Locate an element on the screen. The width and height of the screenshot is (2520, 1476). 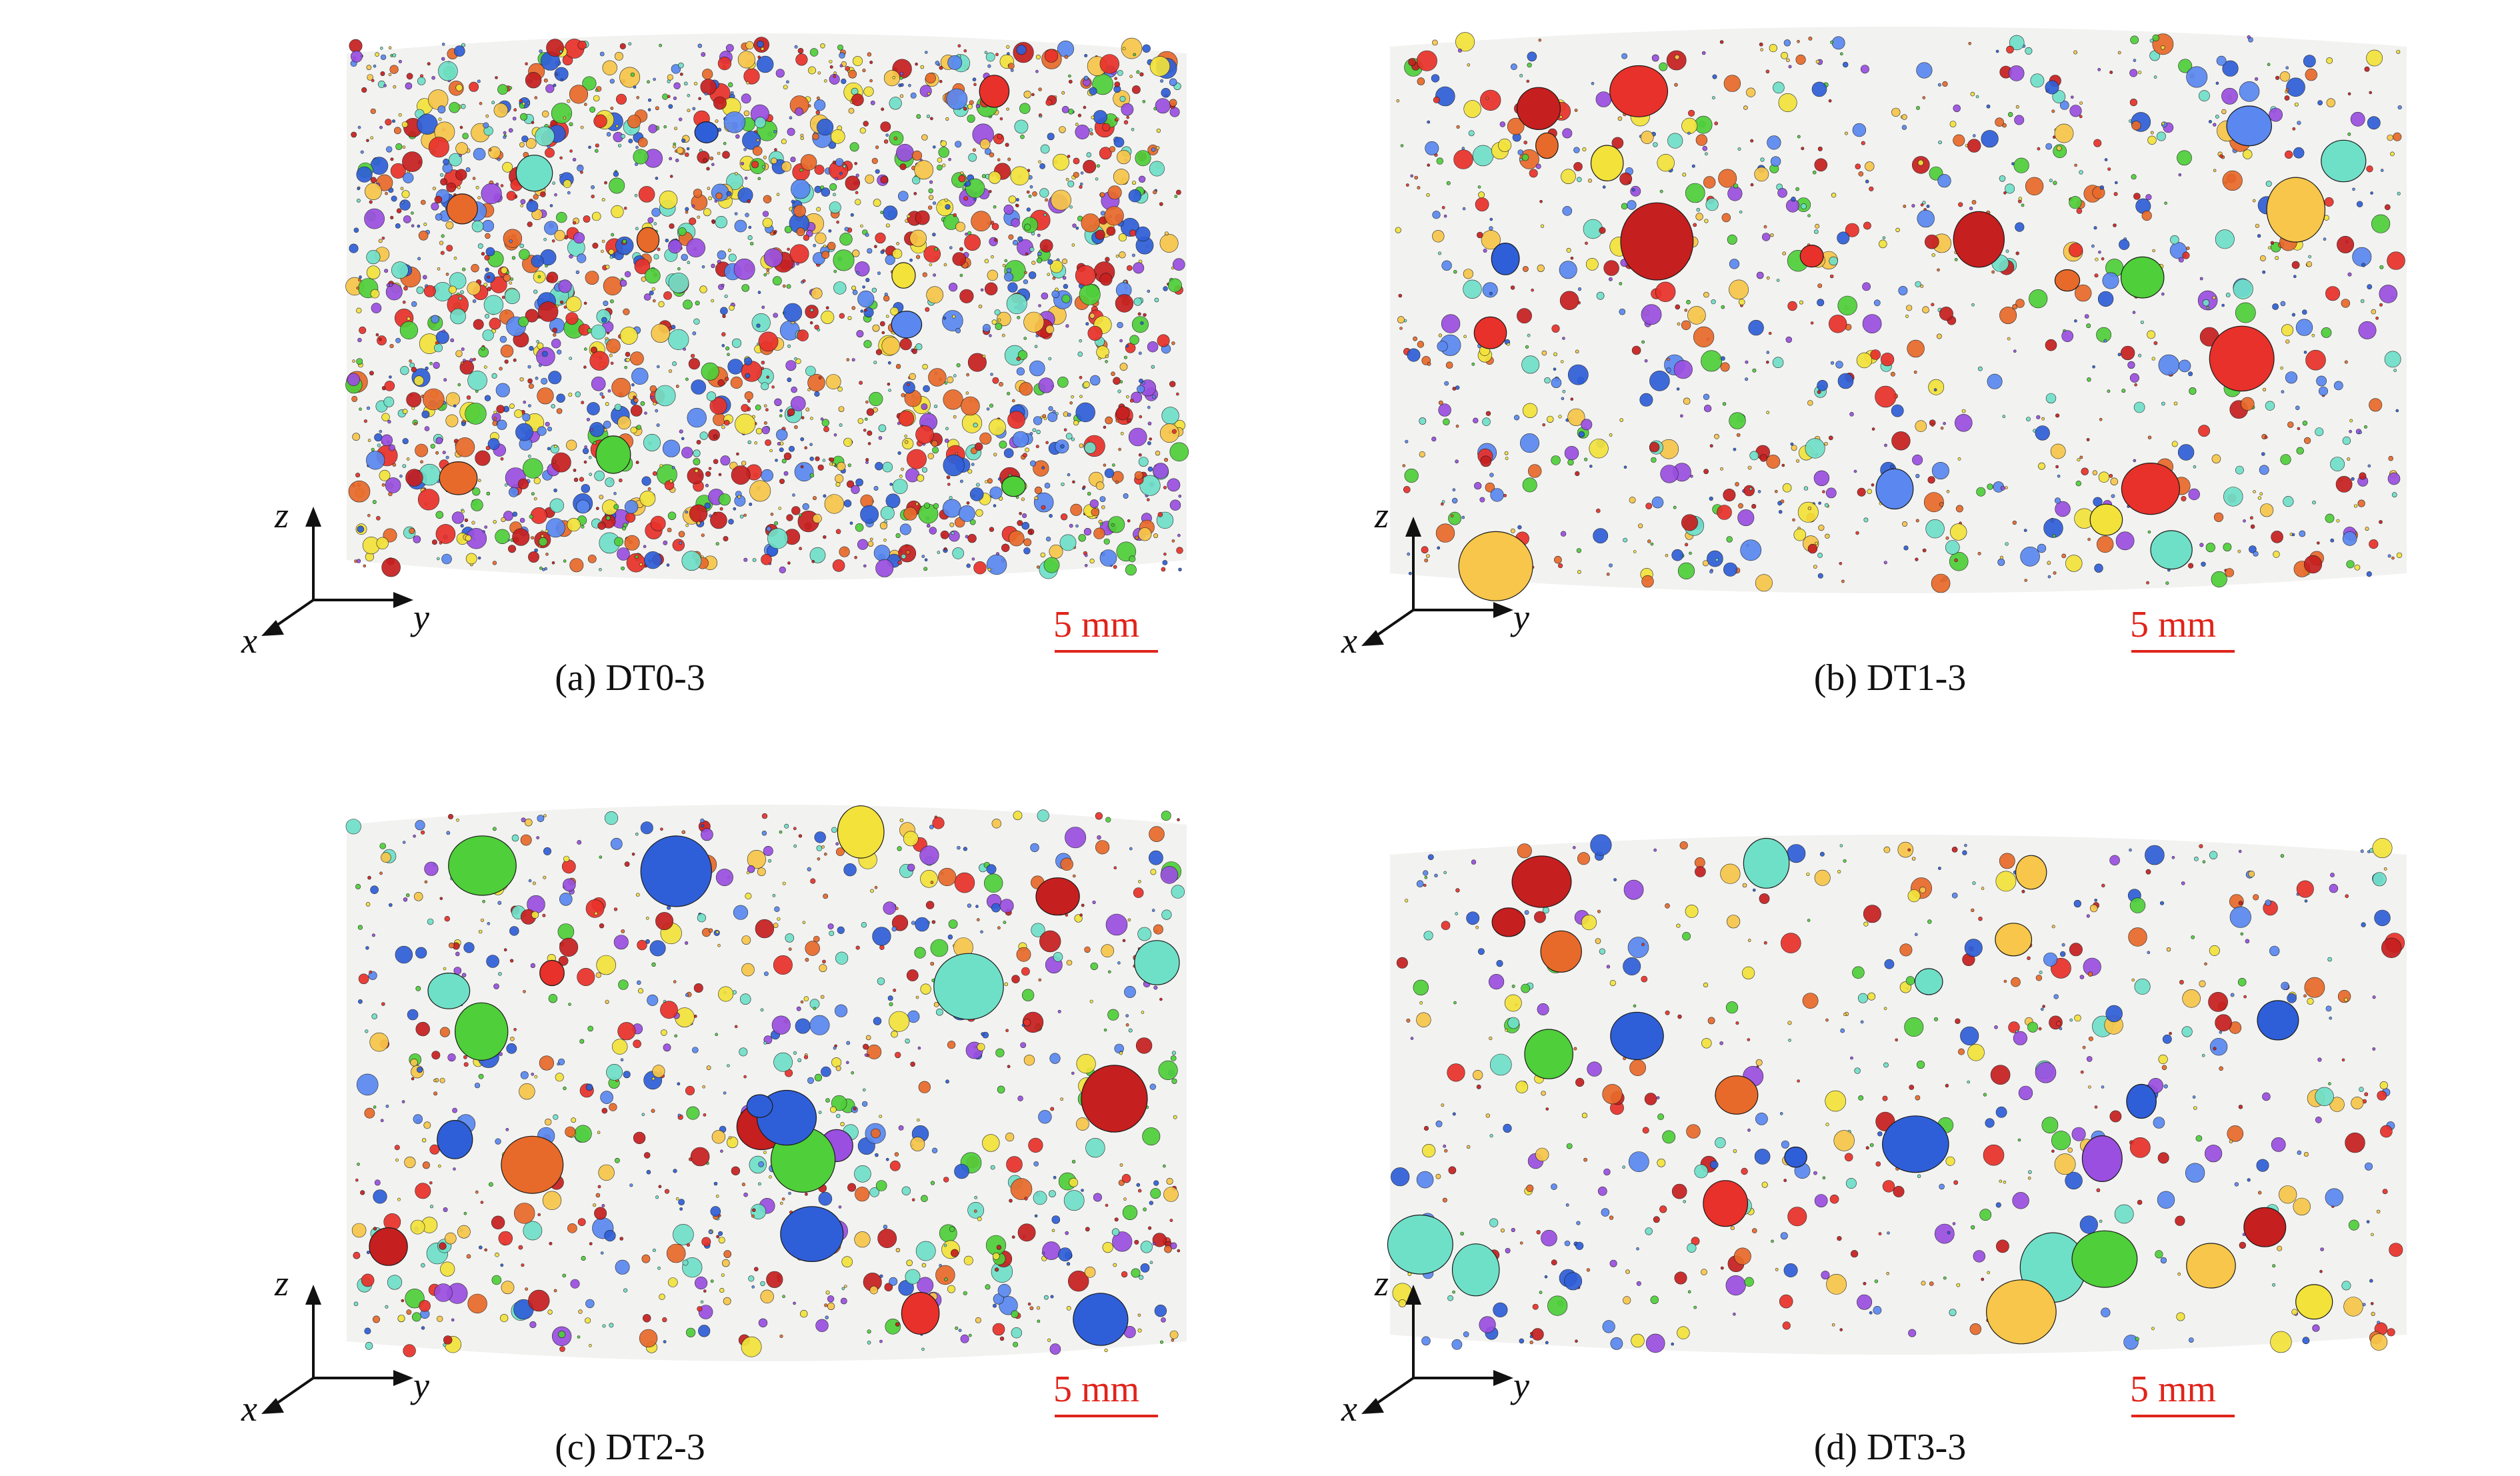
panel-caption: (a) DT0-3 is located at coordinates (630, 678).